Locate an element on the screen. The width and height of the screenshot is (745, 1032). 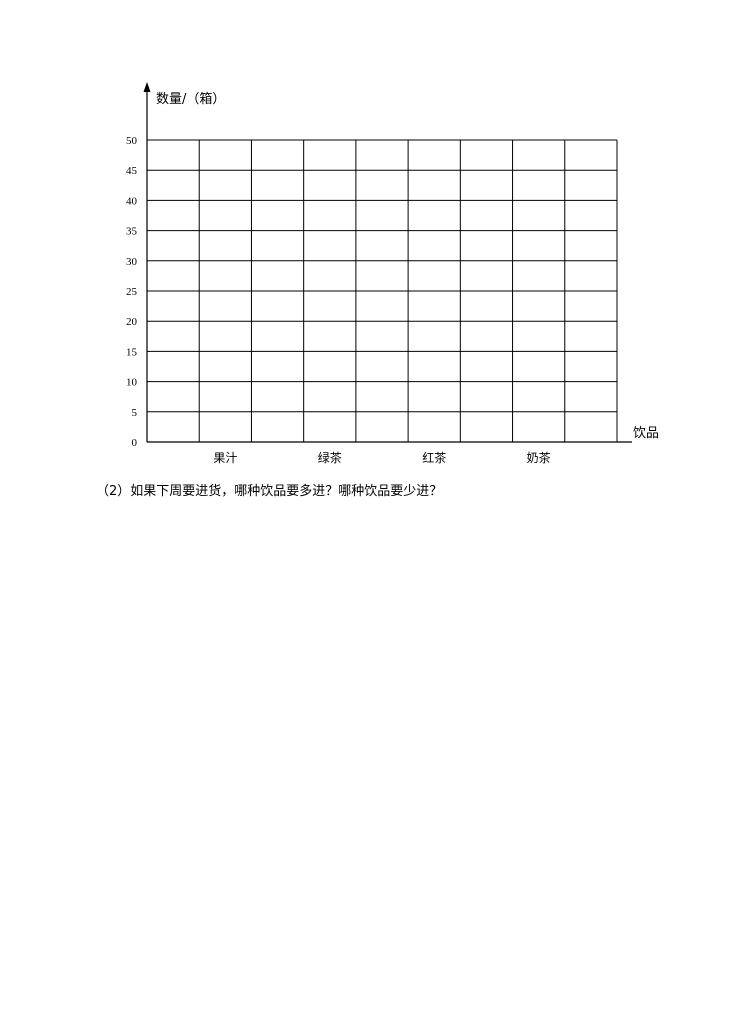
y-tick-label: 5 is located at coordinates (135, 413).